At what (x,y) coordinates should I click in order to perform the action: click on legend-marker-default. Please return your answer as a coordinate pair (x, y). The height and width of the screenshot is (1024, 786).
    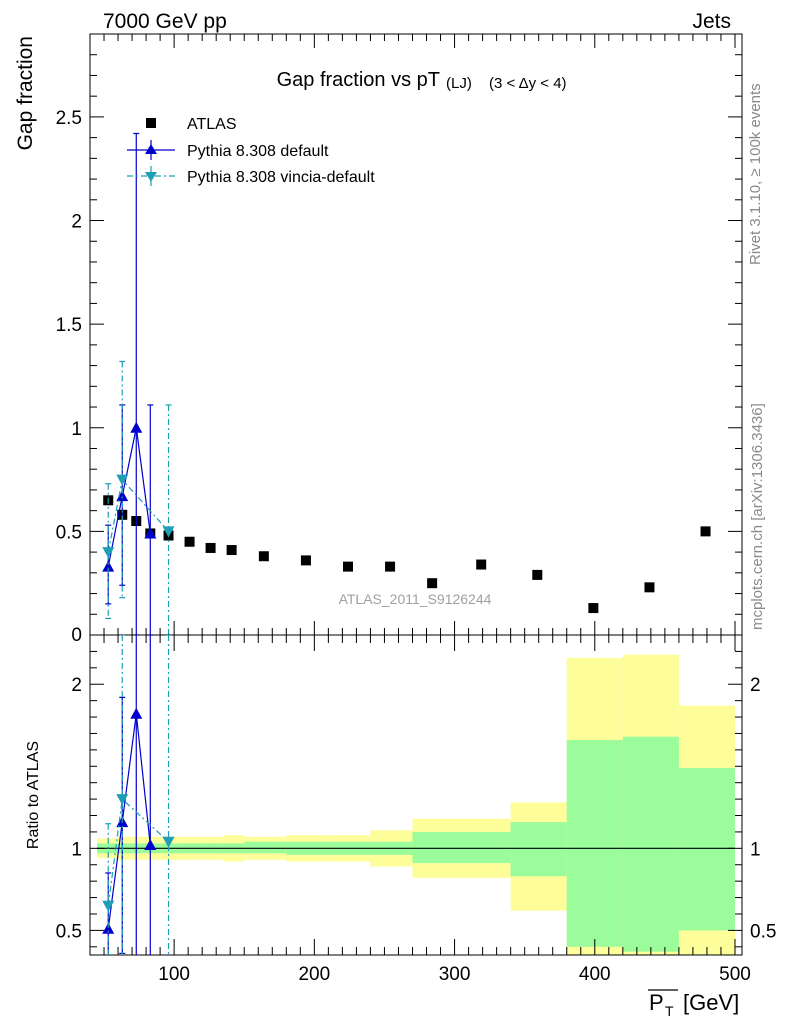
    Looking at the image, I should click on (151, 149).